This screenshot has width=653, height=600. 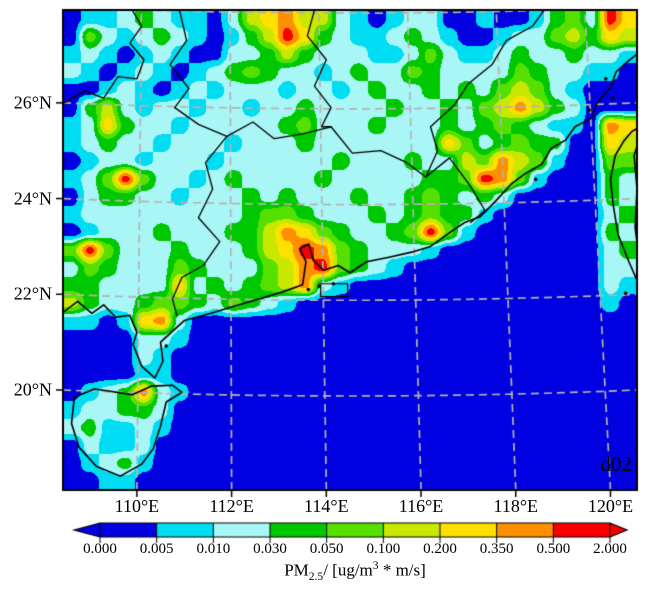 I want to click on y-tick-label: 20°N, so click(x=32, y=389).